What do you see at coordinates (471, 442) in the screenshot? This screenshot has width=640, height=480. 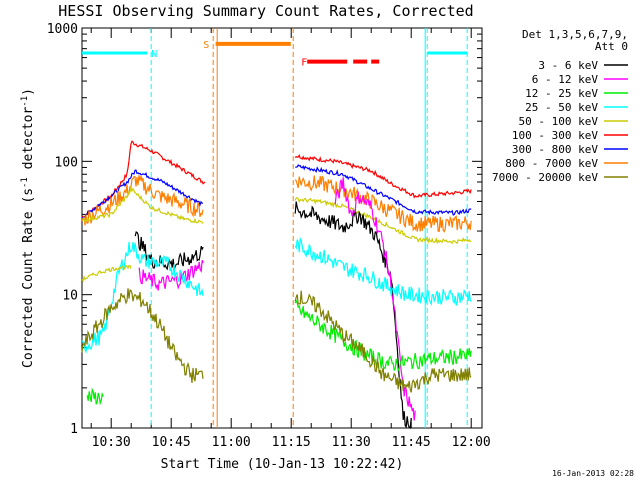 I see `x-tick-label: 12:00` at bounding box center [471, 442].